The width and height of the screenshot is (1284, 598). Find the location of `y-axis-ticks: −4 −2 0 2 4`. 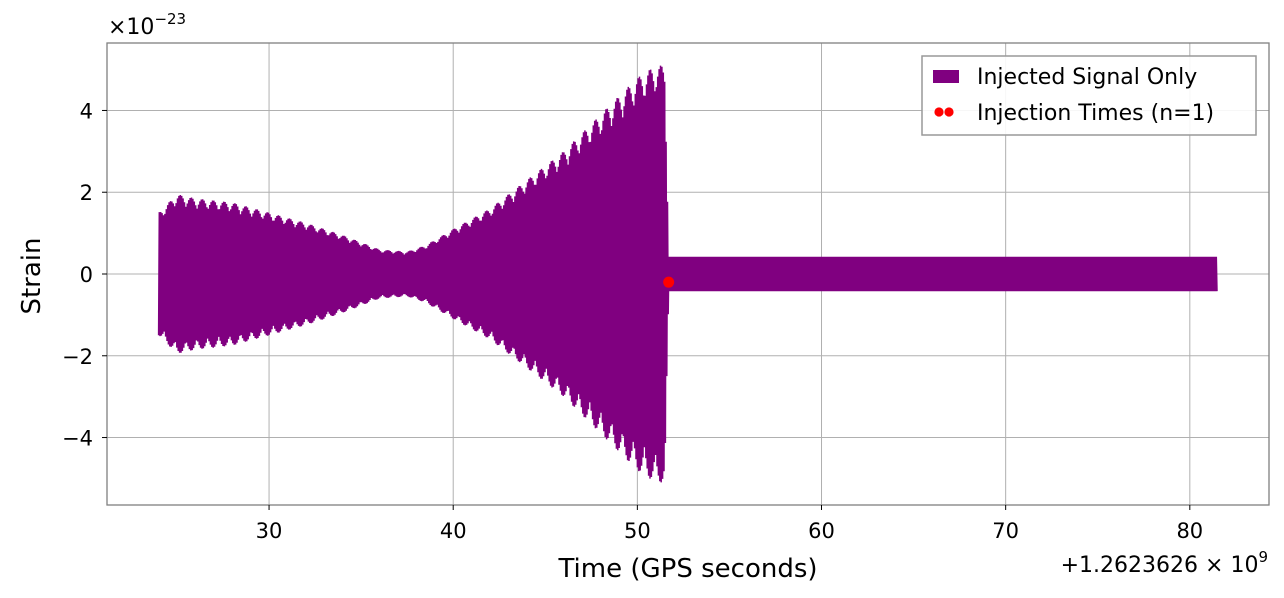

y-axis-ticks: −4 −2 0 2 4 is located at coordinates (84, 275).